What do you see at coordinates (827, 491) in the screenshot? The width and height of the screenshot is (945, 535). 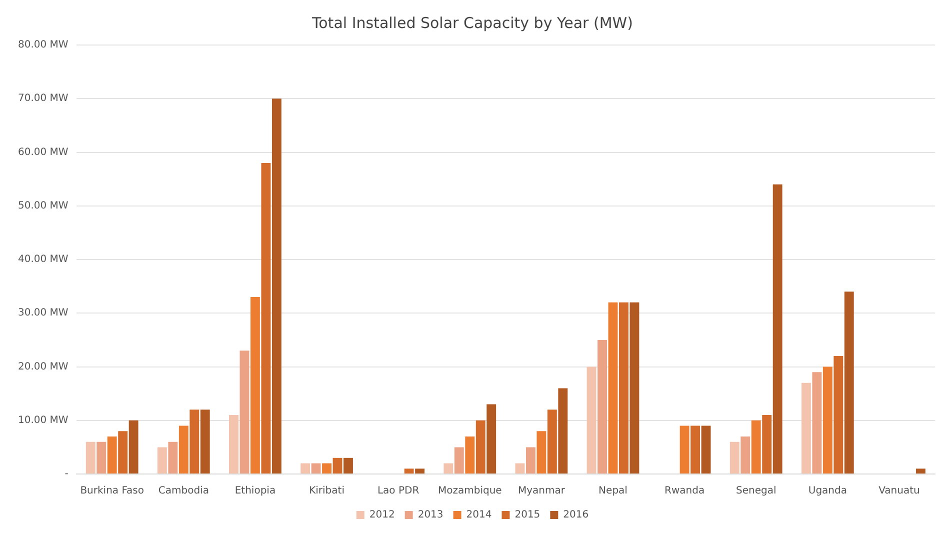 I see `x-tick-label: Uganda` at bounding box center [827, 491].